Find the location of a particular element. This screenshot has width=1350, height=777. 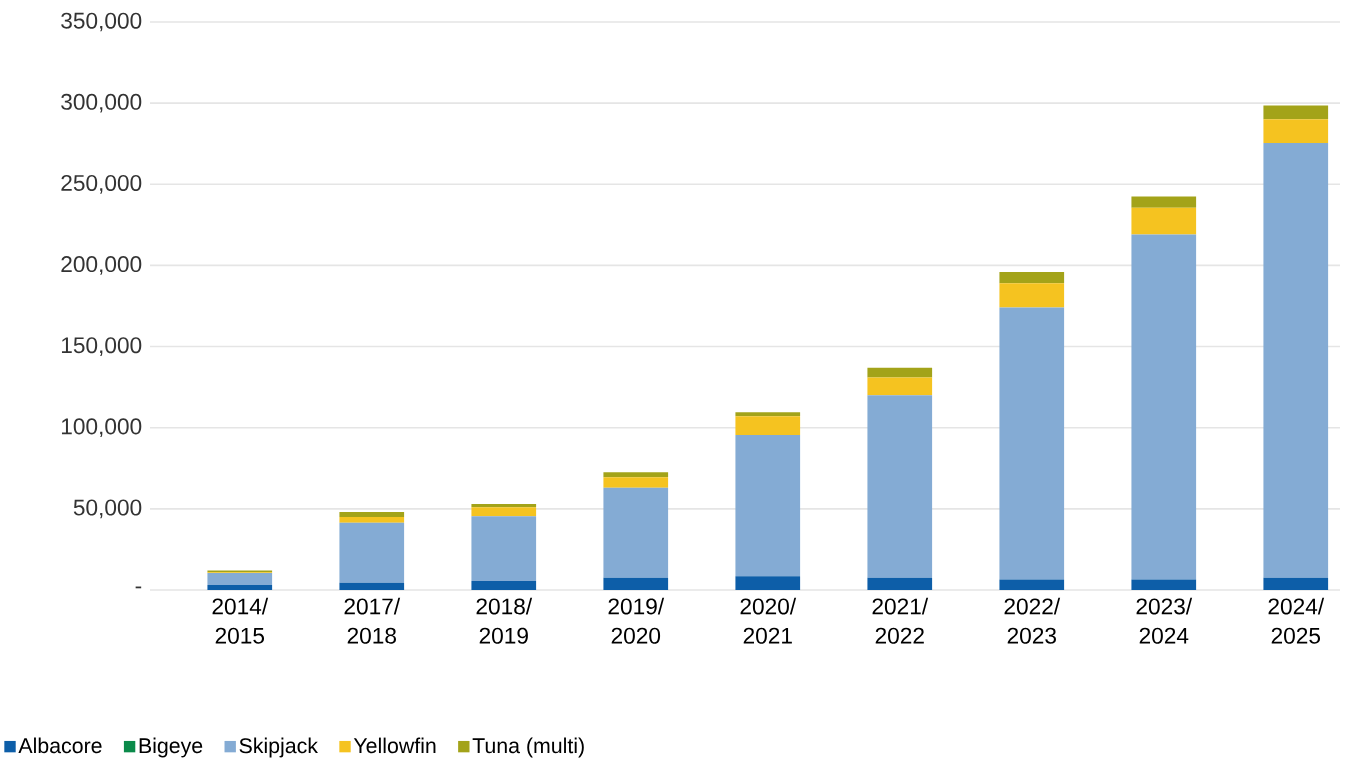

legend-label: Yellowfin is located at coordinates (394, 745).